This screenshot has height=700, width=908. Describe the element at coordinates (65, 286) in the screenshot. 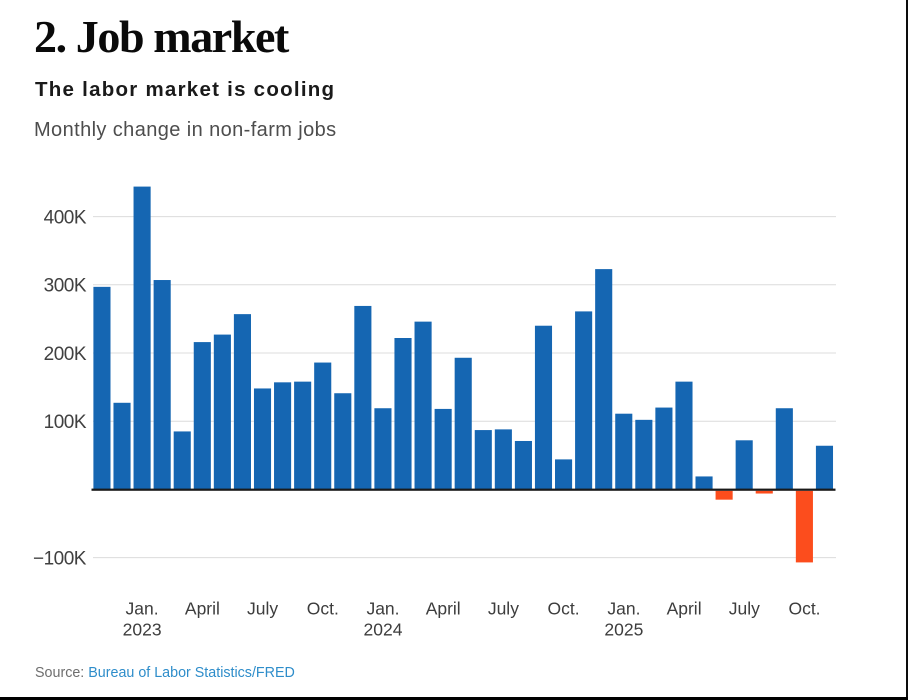

I see `svg-text: 300K` at that location.